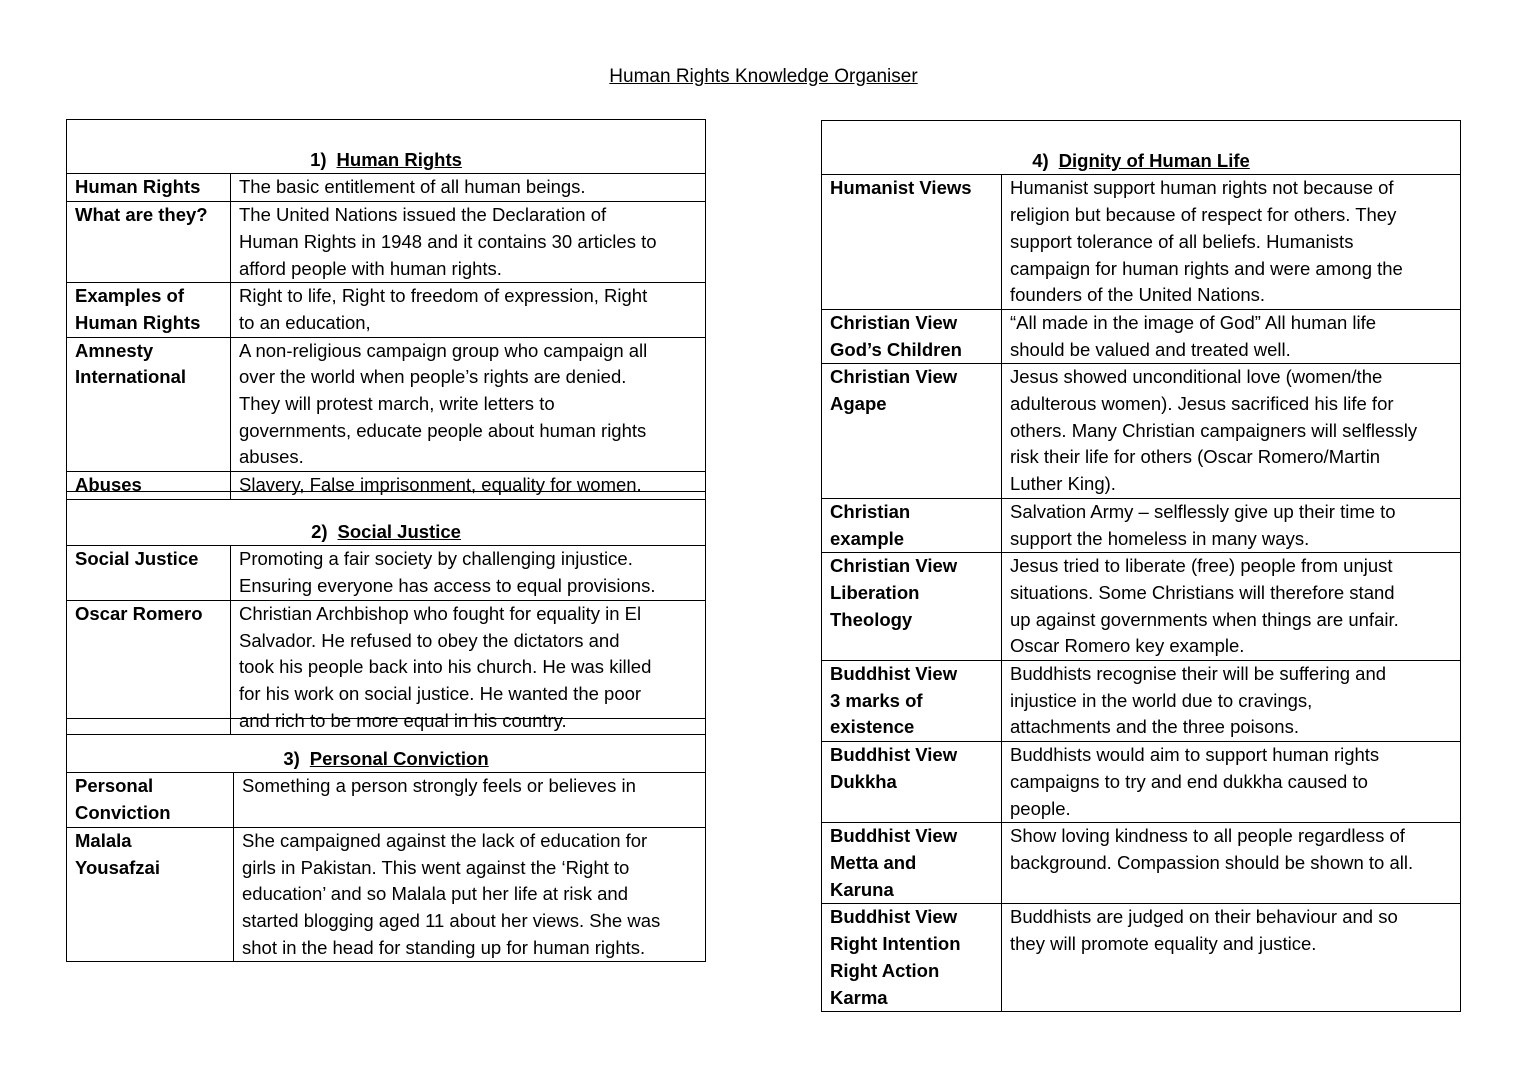 The image size is (1527, 1080). Describe the element at coordinates (148, 188) in the screenshot. I see `term-cell: Human Rights` at that location.